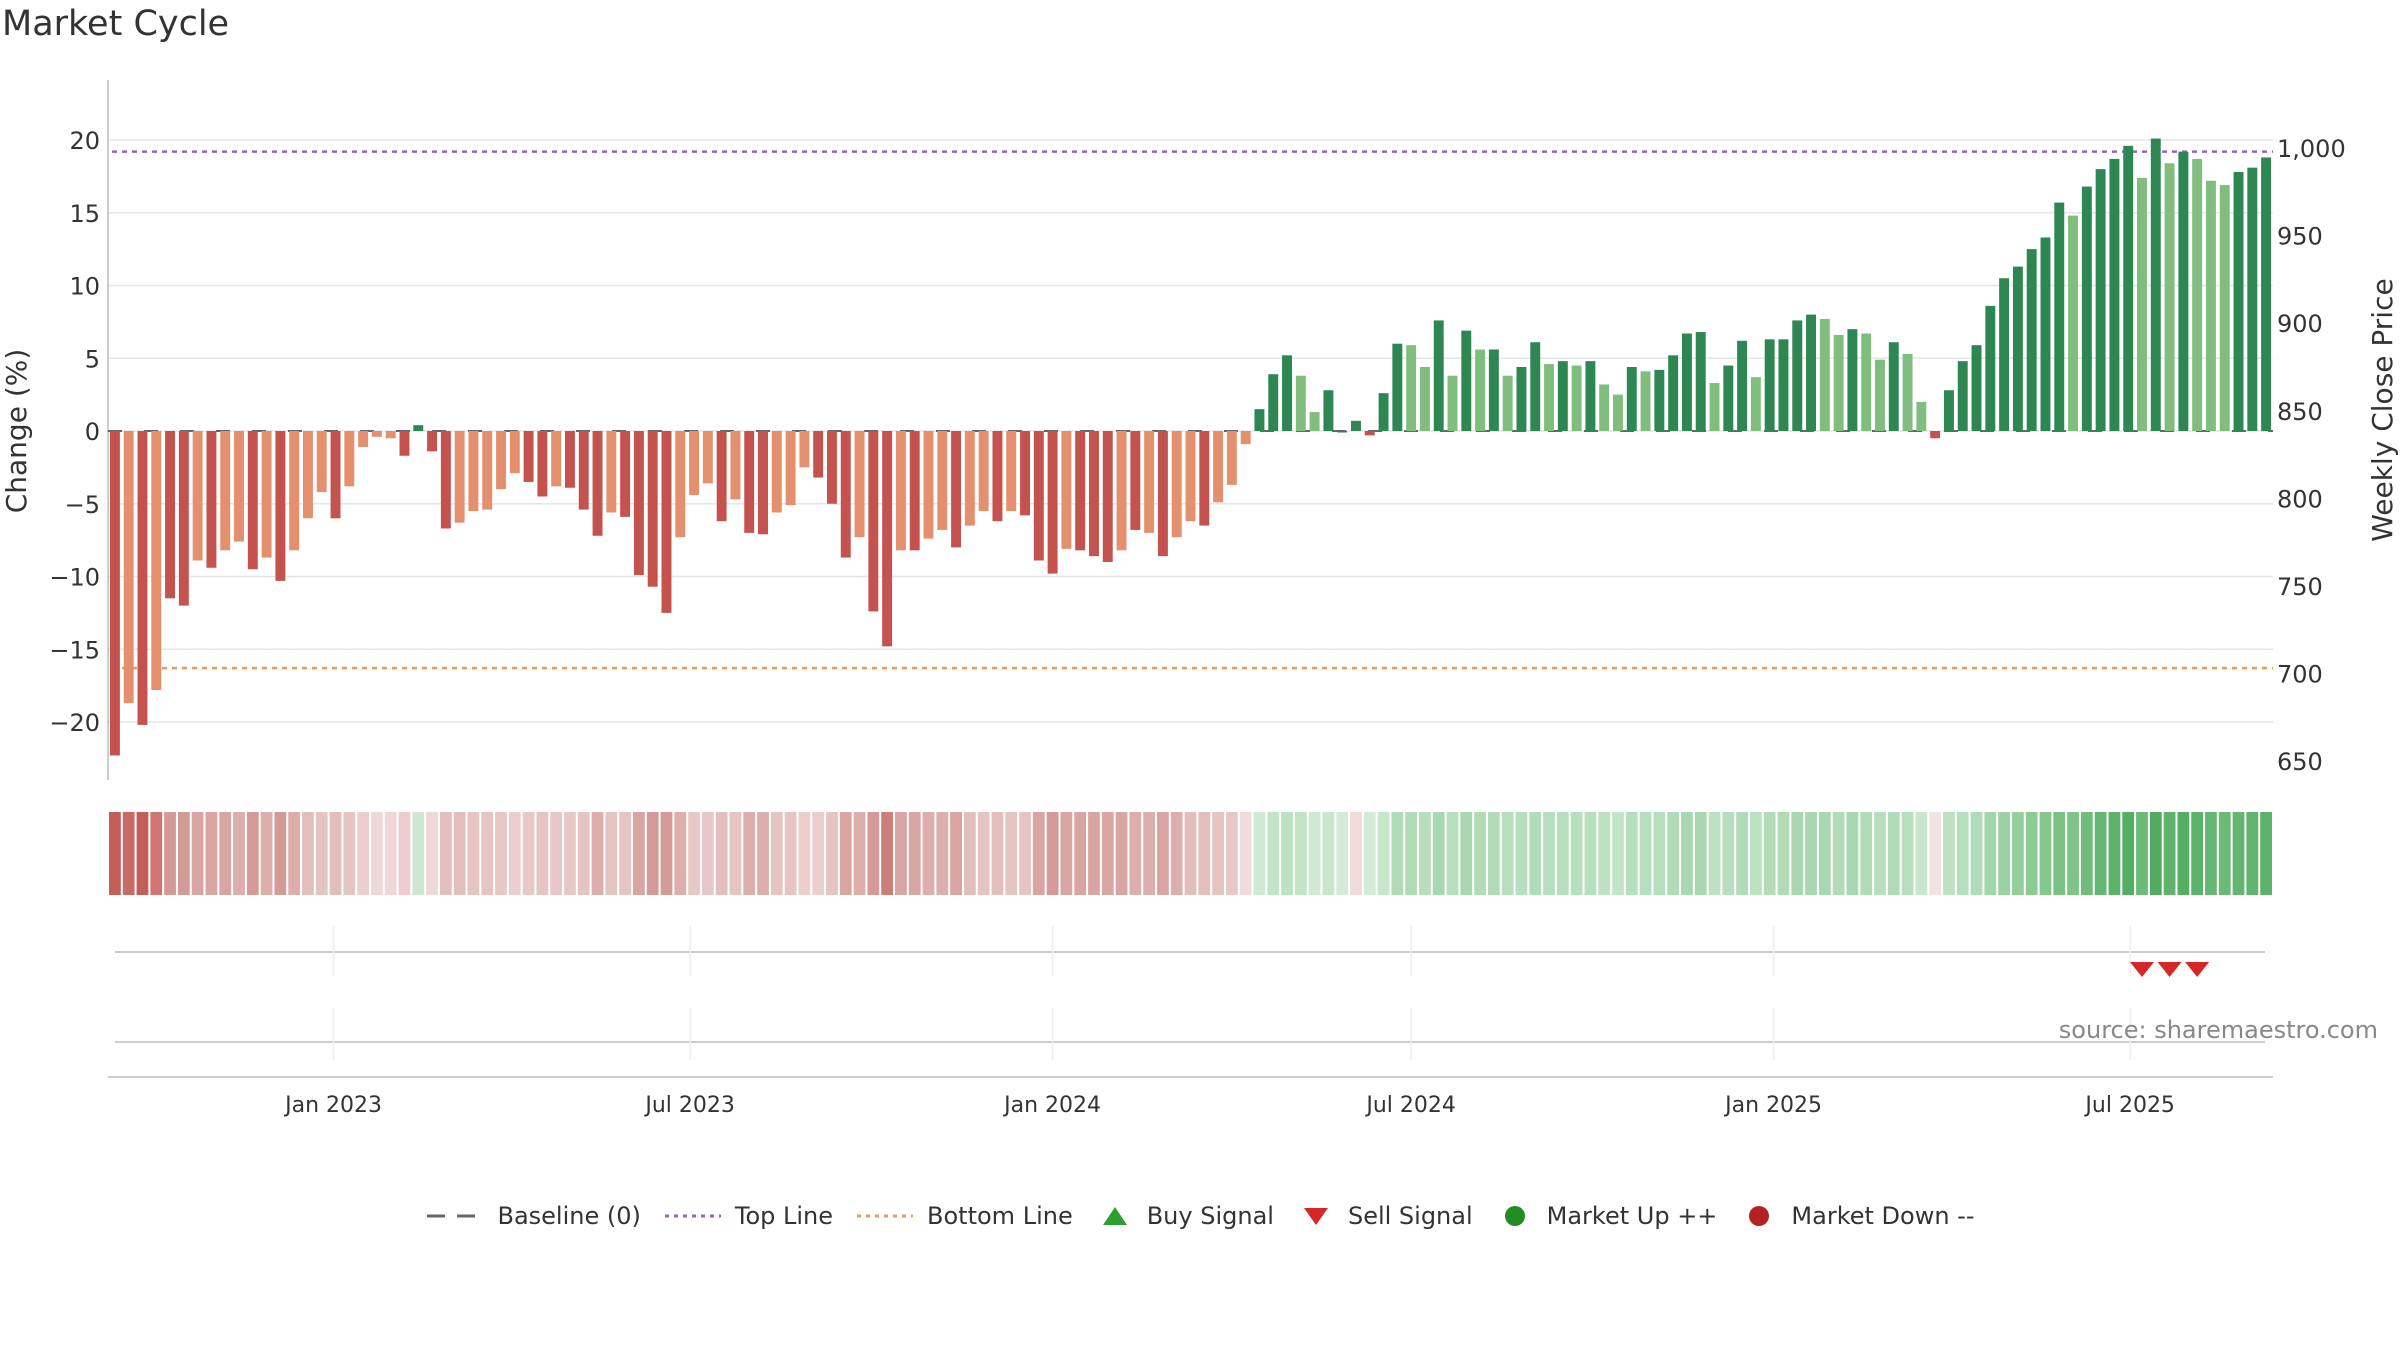 The image size is (2400, 1350). Describe the element at coordinates (1000, 1216) in the screenshot. I see `legend-bottom-line-label: Bottom Line` at that location.